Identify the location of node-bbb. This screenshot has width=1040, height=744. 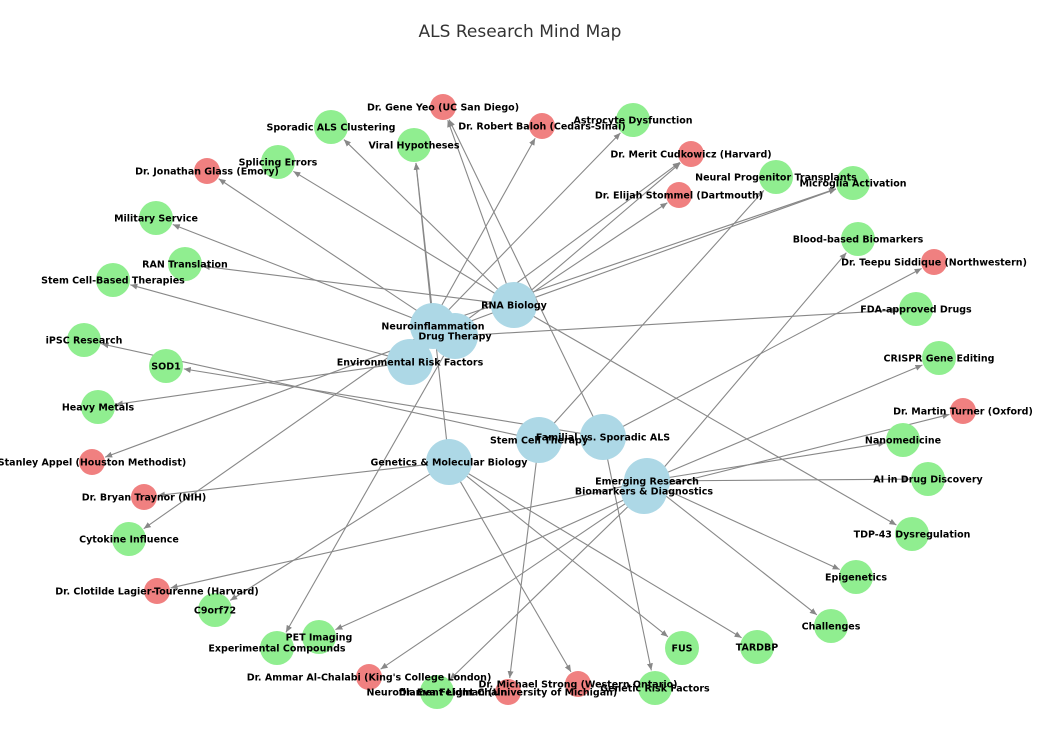
(858, 239).